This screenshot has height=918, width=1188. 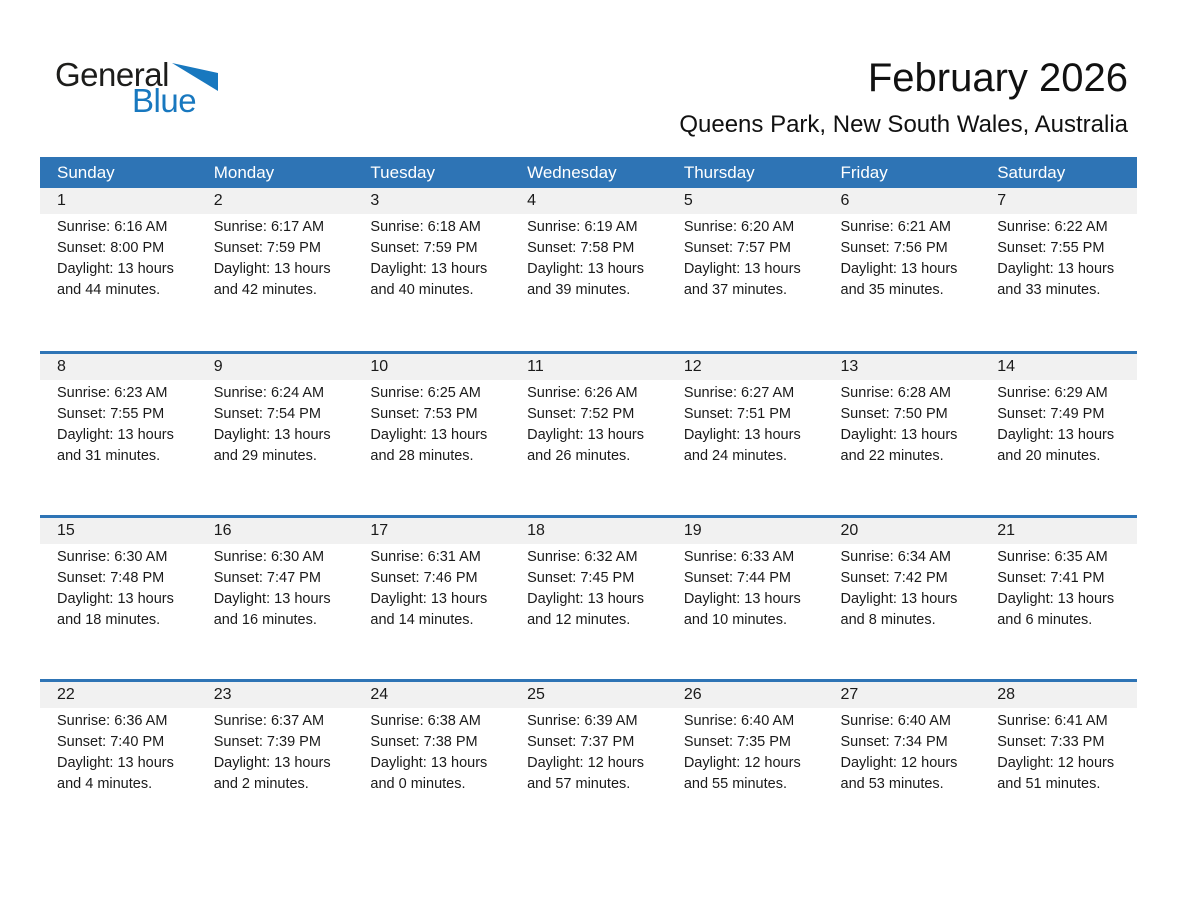 I want to click on sunrise-line: Sunrise: 6:29 AM, so click(x=1063, y=393).